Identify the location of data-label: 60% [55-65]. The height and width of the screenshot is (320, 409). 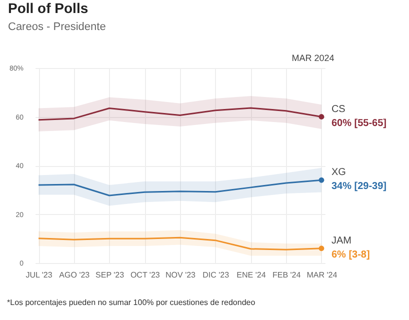
(358, 123).